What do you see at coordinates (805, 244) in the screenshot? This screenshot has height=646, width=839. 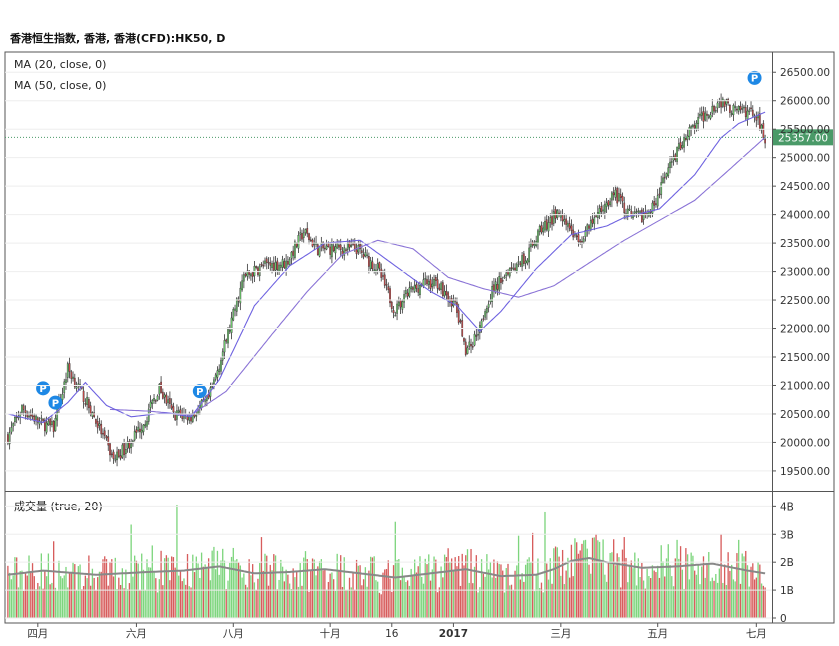 I see `price-tick-label: 23500.00` at bounding box center [805, 244].